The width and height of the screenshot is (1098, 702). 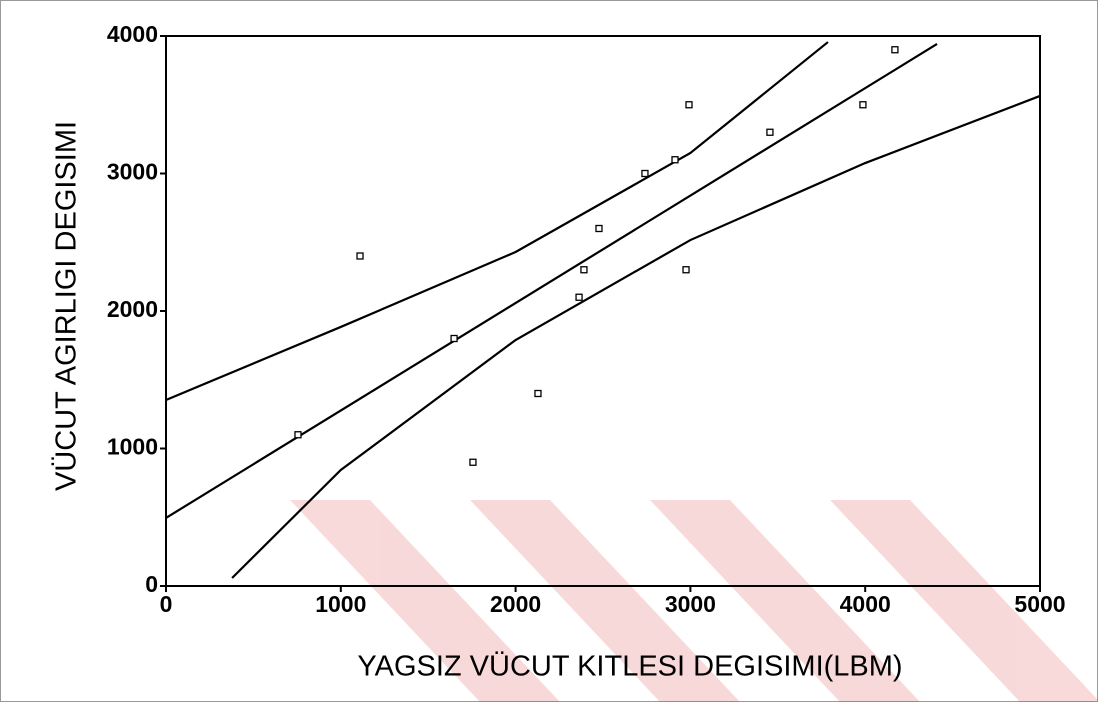 I want to click on x-tick-label: 2000, so click(x=515, y=604).